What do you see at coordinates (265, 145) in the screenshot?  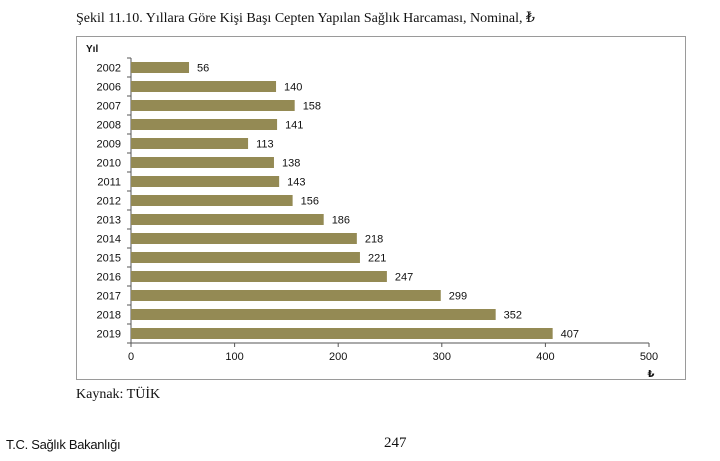 I see `data-label: 113` at bounding box center [265, 145].